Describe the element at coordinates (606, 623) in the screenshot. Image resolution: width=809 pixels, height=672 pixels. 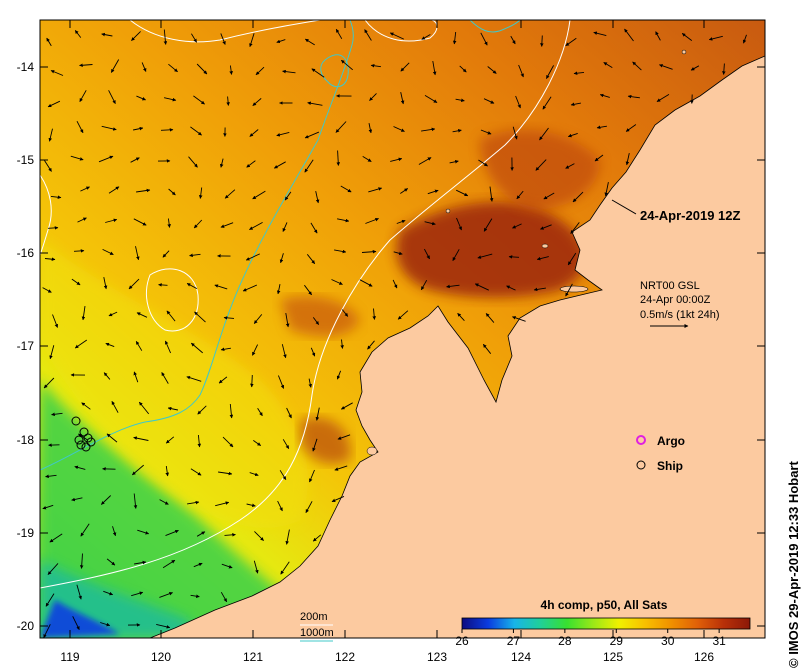
I see `colorbar-bar` at that location.